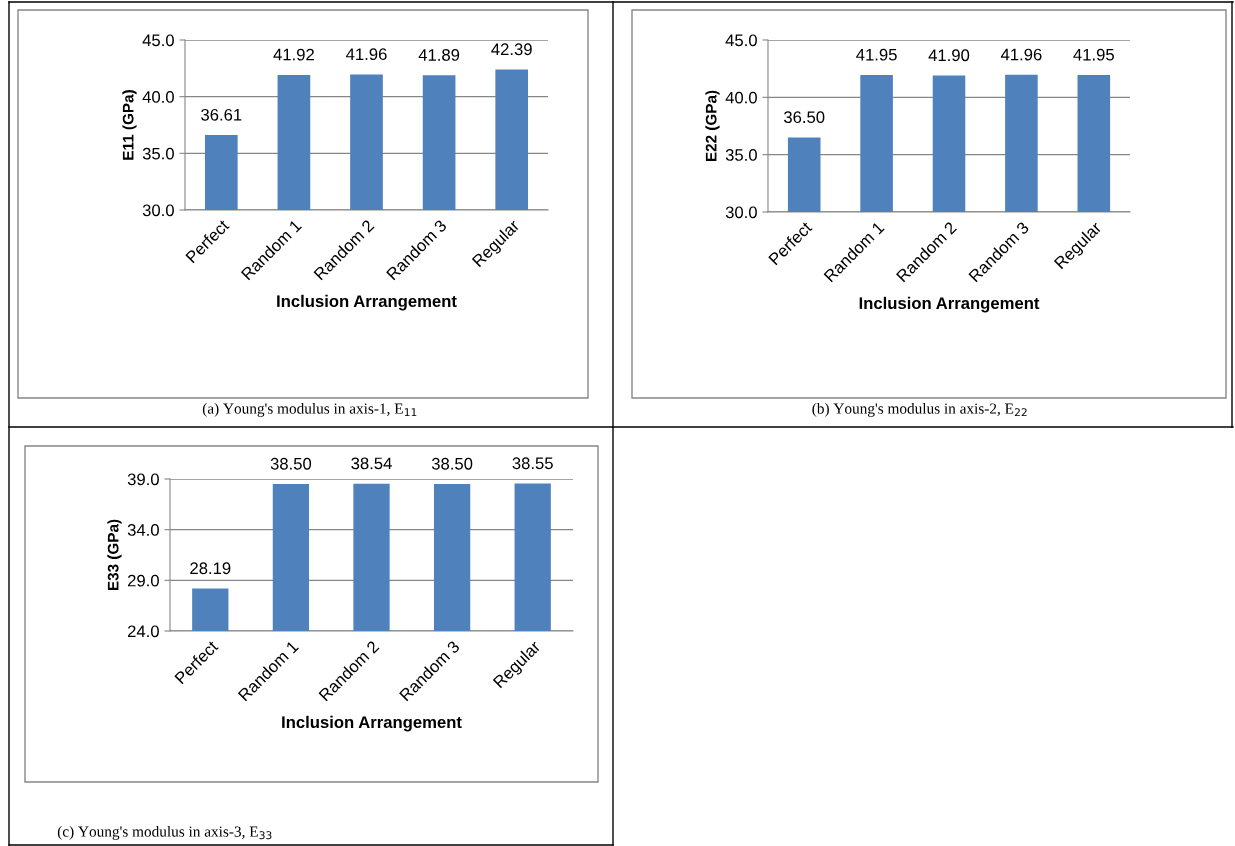 This screenshot has height=846, width=1235. Describe the element at coordinates (143, 631) in the screenshot. I see `y-tick-label: 24.0` at that location.